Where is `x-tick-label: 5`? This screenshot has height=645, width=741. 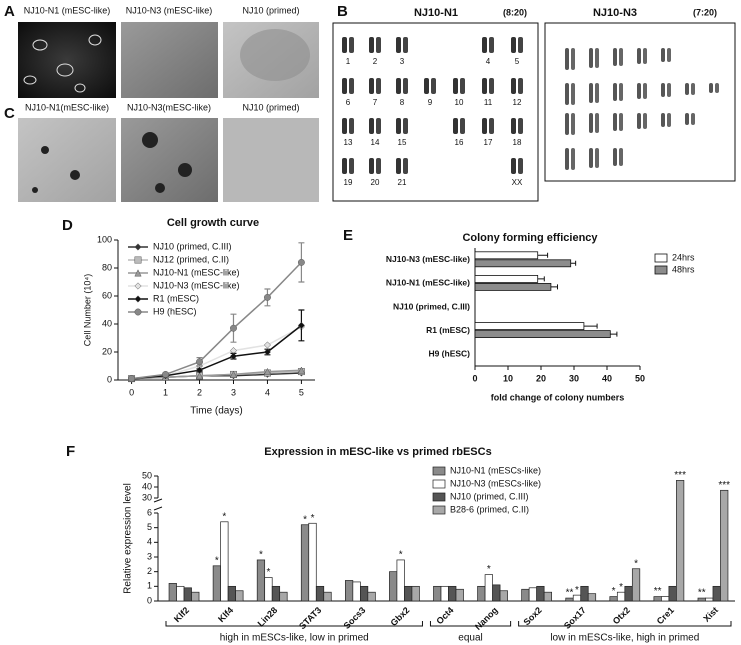 x-tick-label: 5 is located at coordinates (301, 392).